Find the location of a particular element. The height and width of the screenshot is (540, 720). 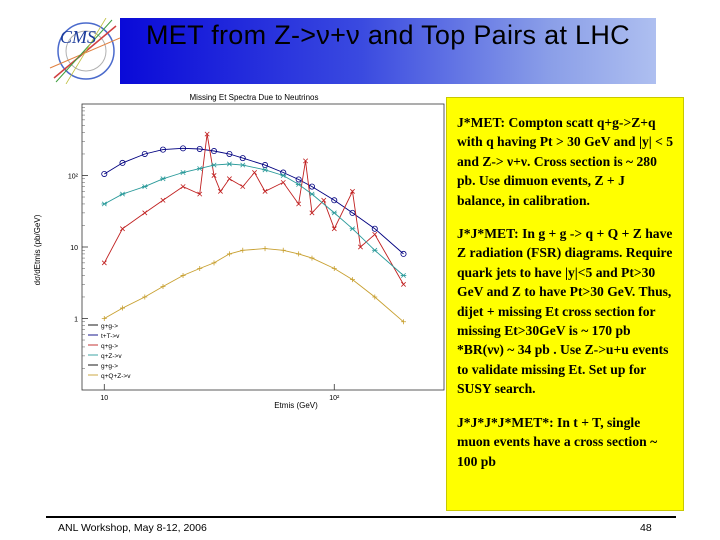

series-line is located at coordinates (254, 201).